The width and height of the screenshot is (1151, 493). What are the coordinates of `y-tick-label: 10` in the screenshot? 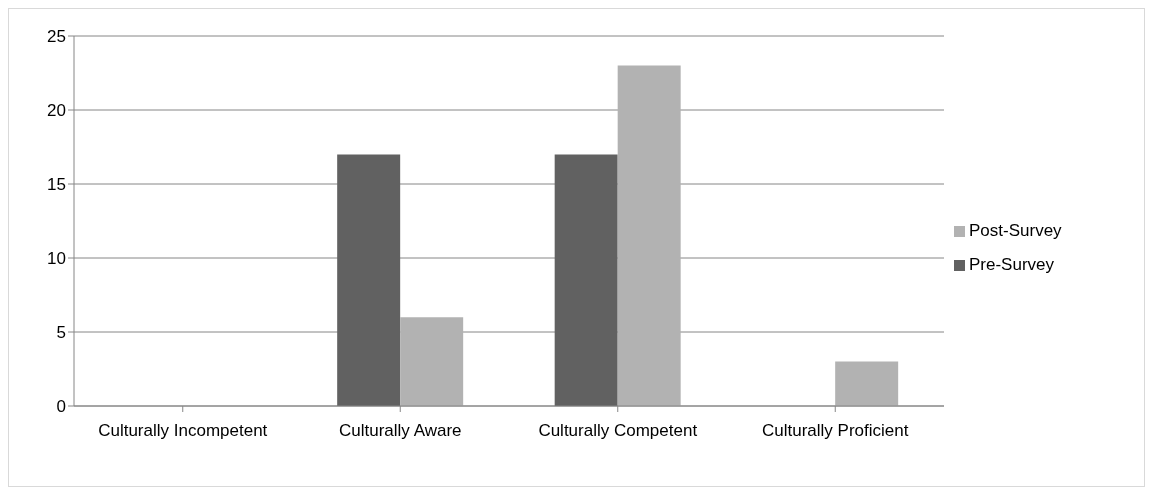 It's located at (56, 259).